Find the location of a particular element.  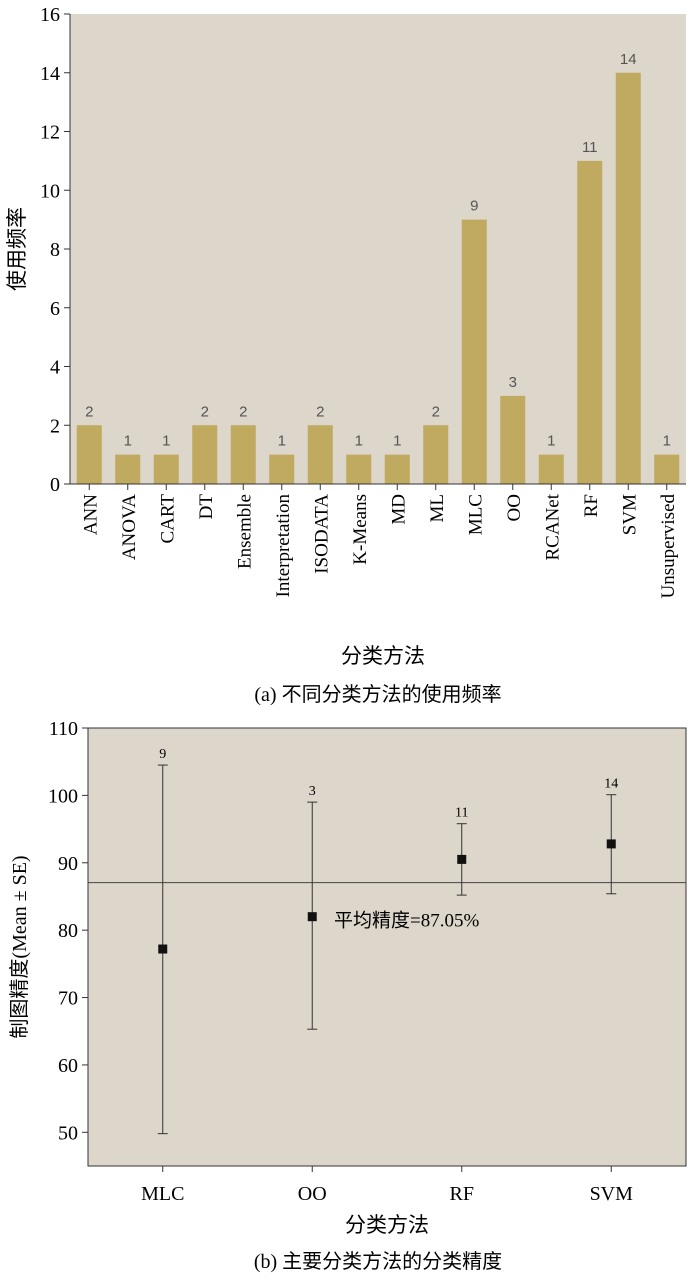

panel-b-x-tick-label: MLC is located at coordinates (162, 1194).